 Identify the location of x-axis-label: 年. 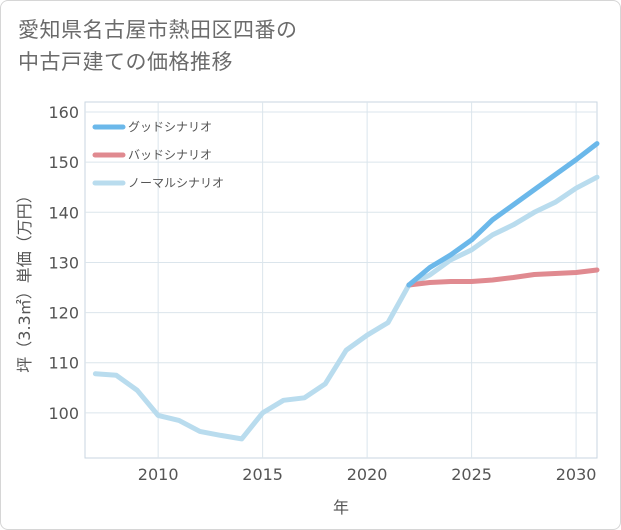
(341, 507).